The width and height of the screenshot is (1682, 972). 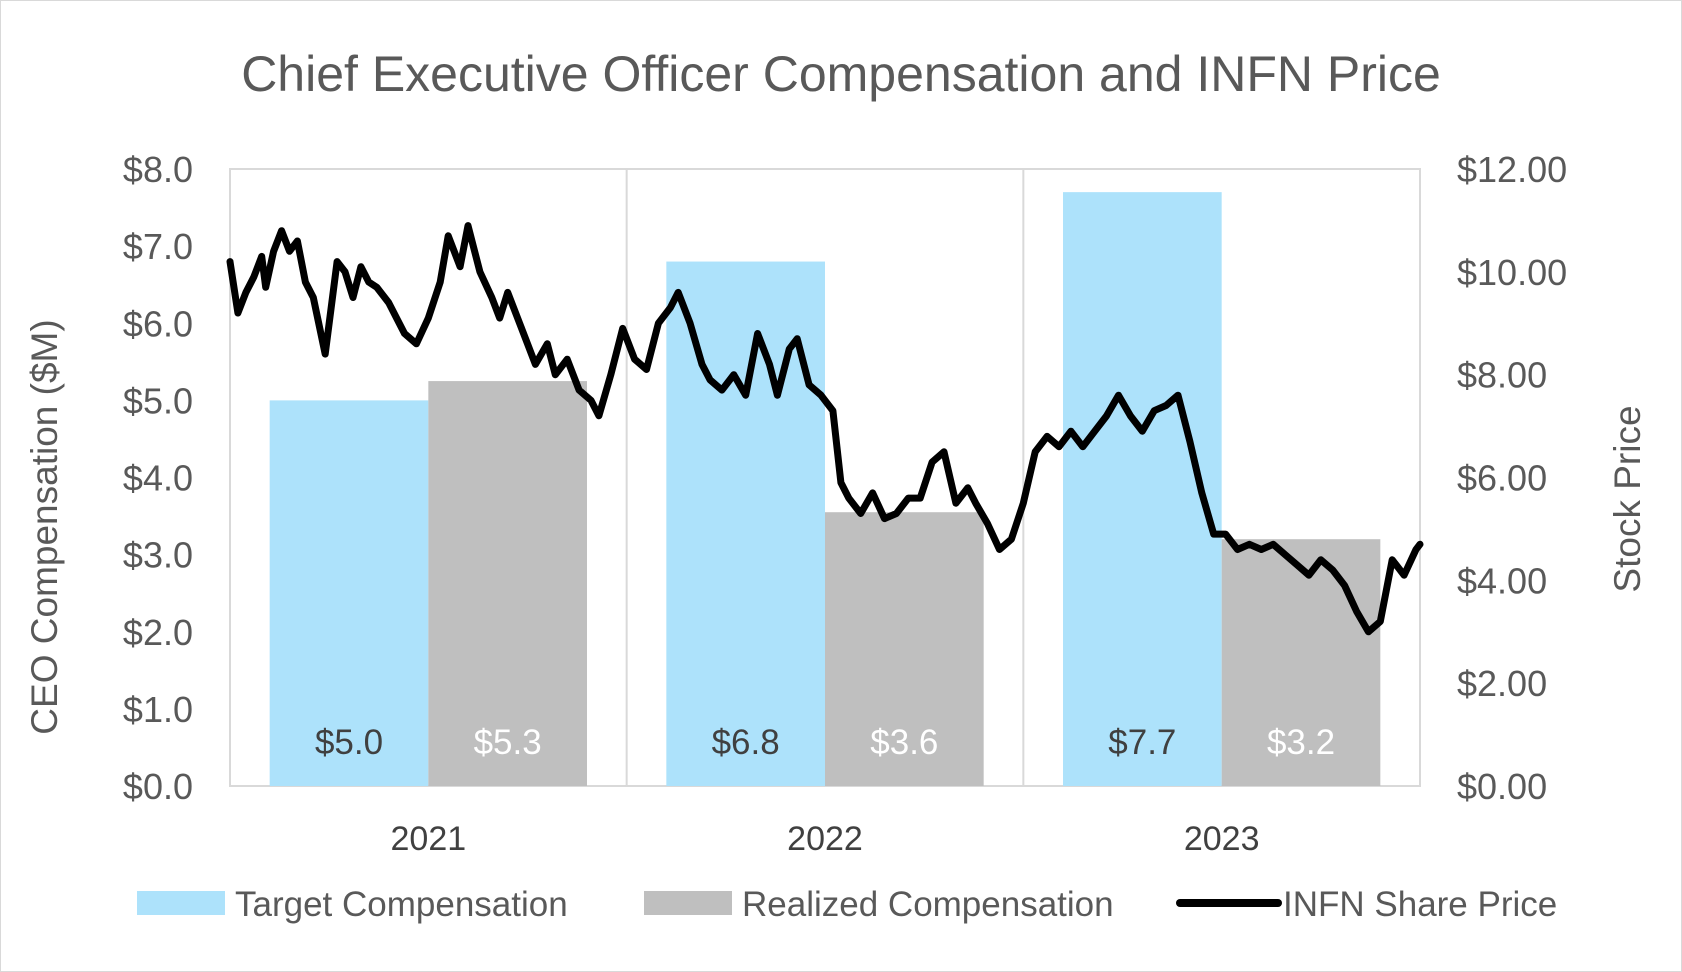 What do you see at coordinates (1142, 742) in the screenshot?
I see `target-label-2023: $7.7` at bounding box center [1142, 742].